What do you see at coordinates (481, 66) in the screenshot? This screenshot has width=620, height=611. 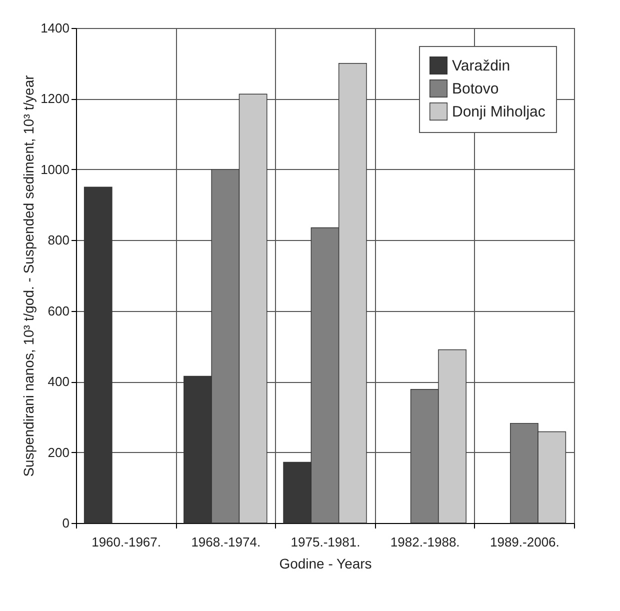 I see `legend-label: Varaždin` at bounding box center [481, 66].